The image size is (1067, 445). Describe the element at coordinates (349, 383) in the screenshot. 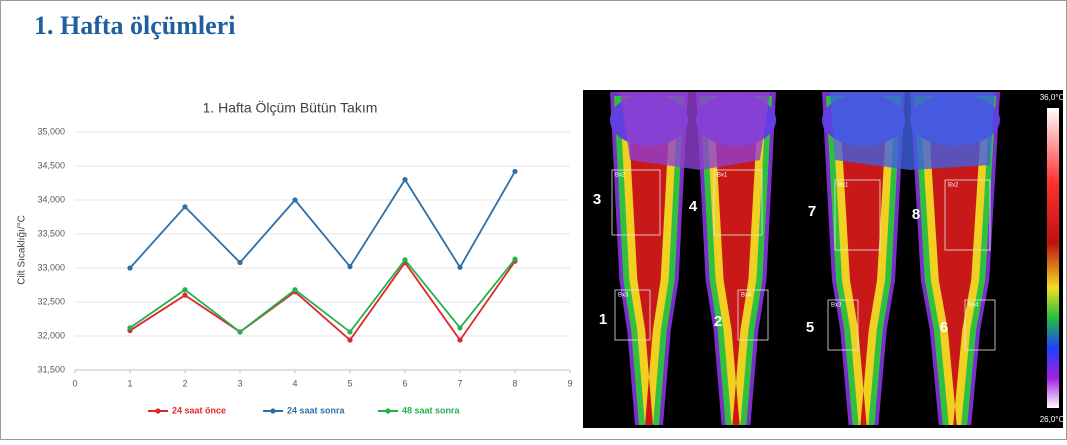

I see `x-tick-label: 5` at that location.